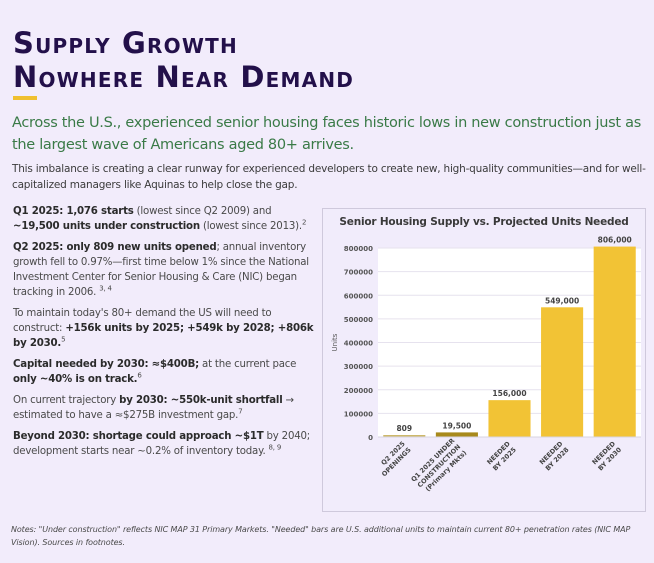 This screenshot has width=654, height=563. I want to click on y-axis-label: Units, so click(335, 342).